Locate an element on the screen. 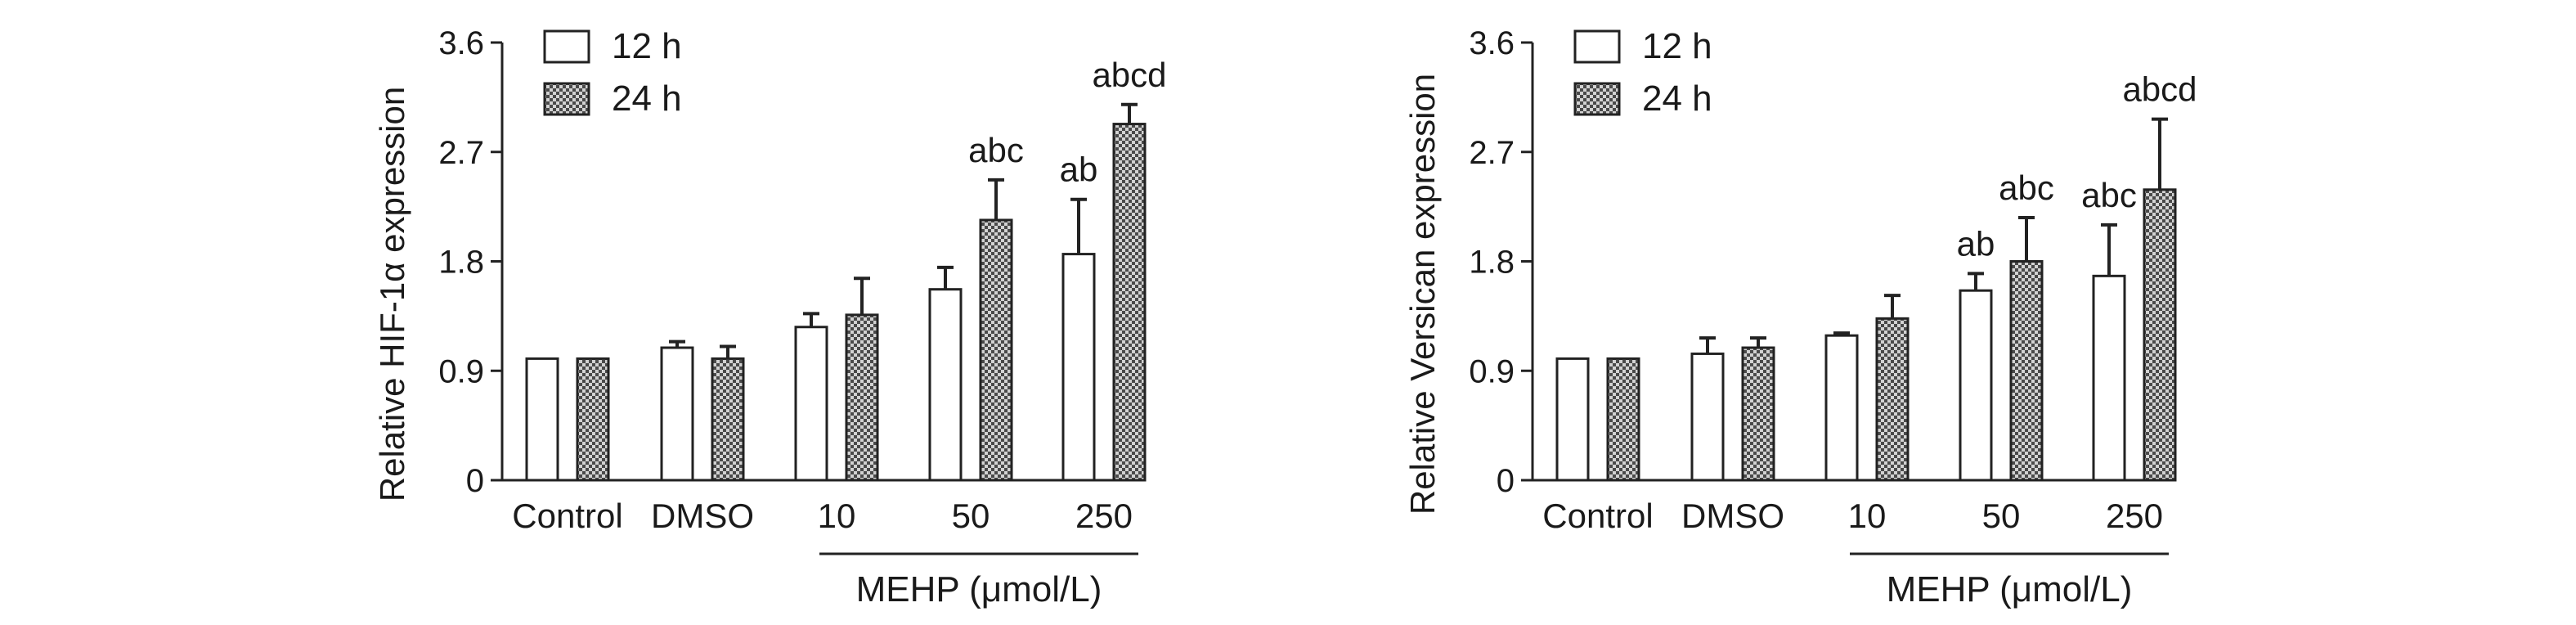 The height and width of the screenshot is (625, 2576). y-axis-title: Relative HIF-1α expression is located at coordinates (392, 294).